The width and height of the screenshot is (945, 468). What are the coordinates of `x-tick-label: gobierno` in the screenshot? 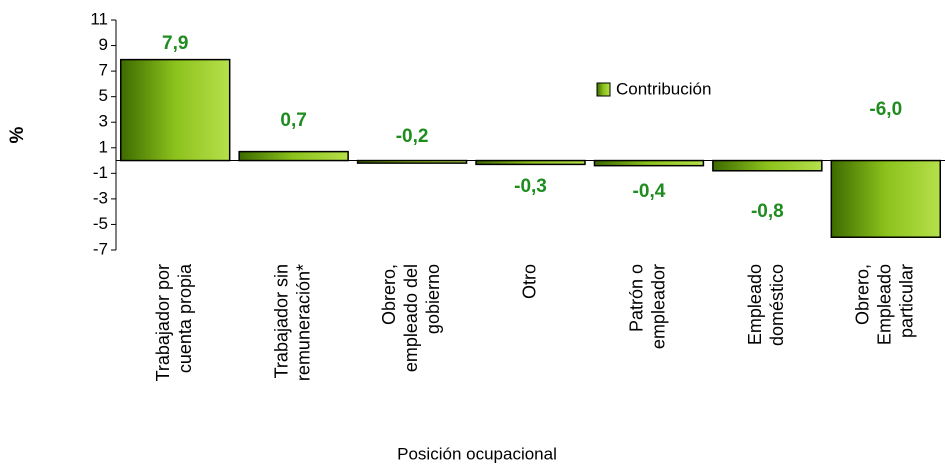 It's located at (433, 299).